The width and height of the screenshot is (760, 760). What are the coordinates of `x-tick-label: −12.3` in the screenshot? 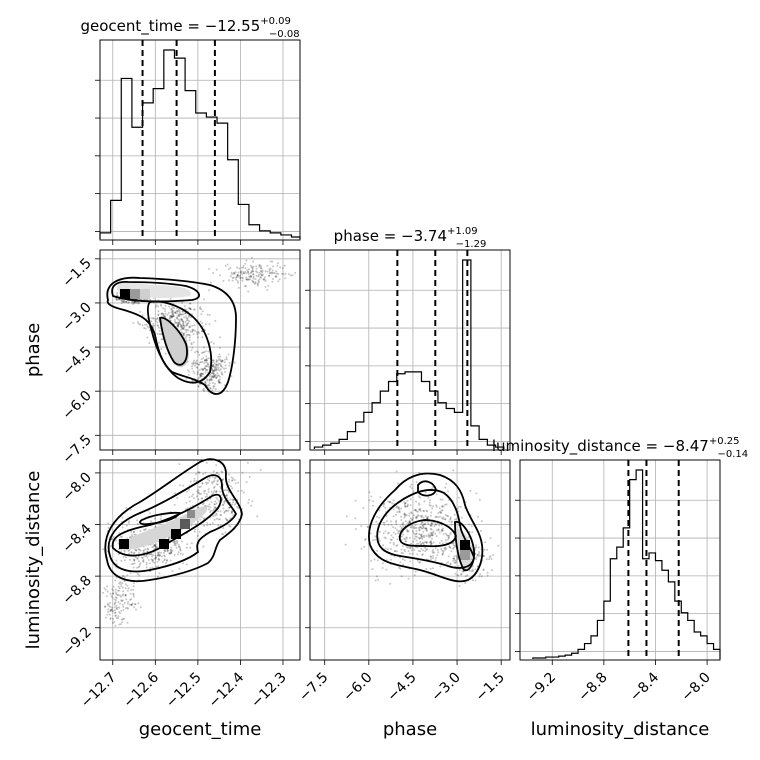 It's located at (269, 691).